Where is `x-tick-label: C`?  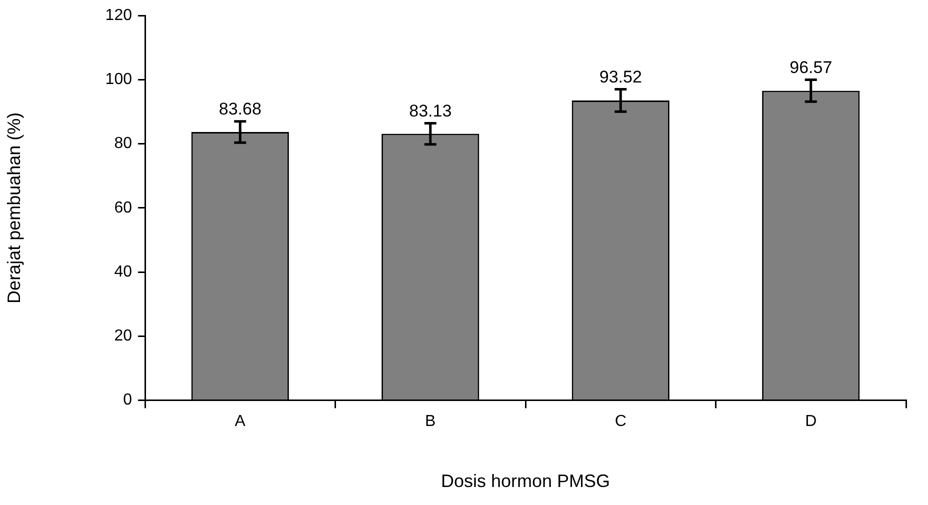 x-tick-label: C is located at coordinates (620, 421).